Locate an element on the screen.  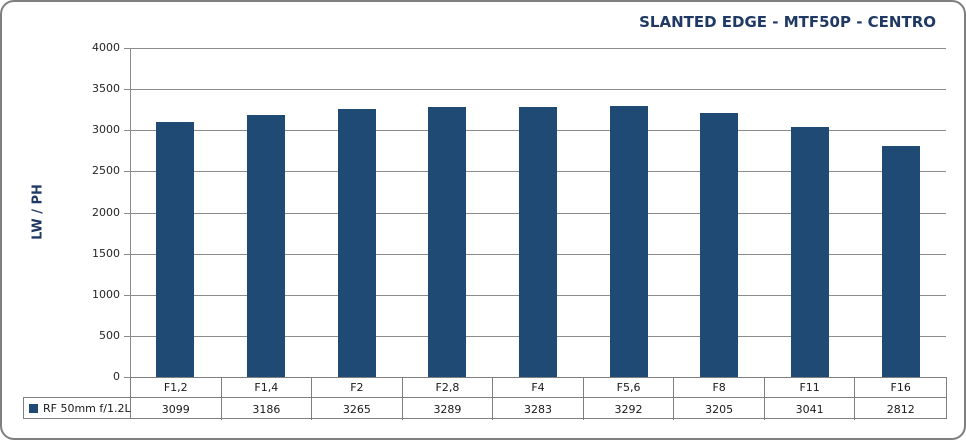
bar-F2,8 is located at coordinates (447, 241).